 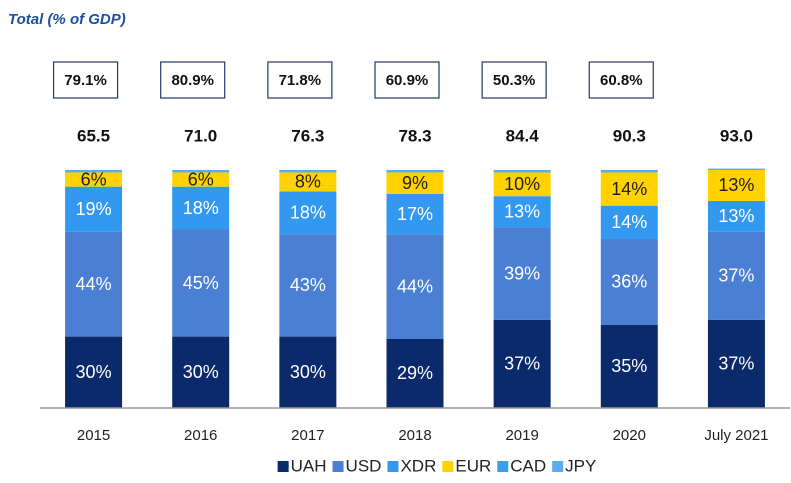 What do you see at coordinates (414, 135) in the screenshot?
I see `total-label: 78.3` at bounding box center [414, 135].